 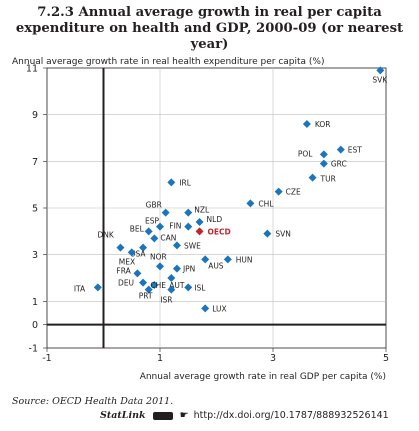 I want to click on x-tick-label: 5, so click(x=386, y=358).